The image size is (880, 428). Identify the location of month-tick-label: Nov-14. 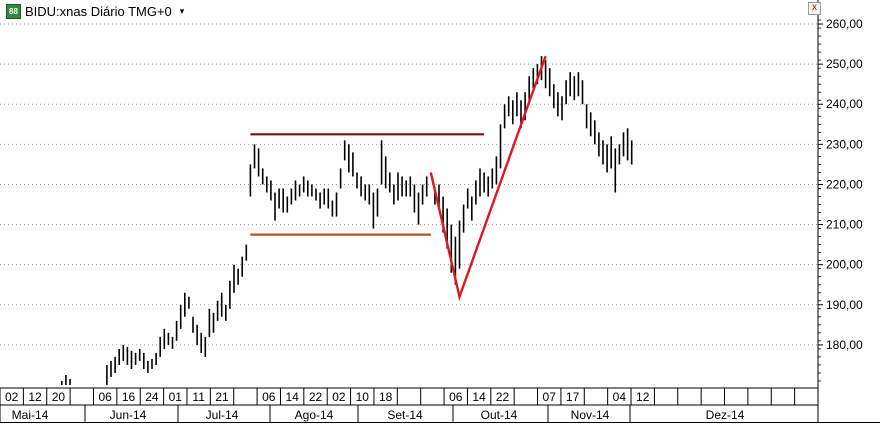
(590, 415).